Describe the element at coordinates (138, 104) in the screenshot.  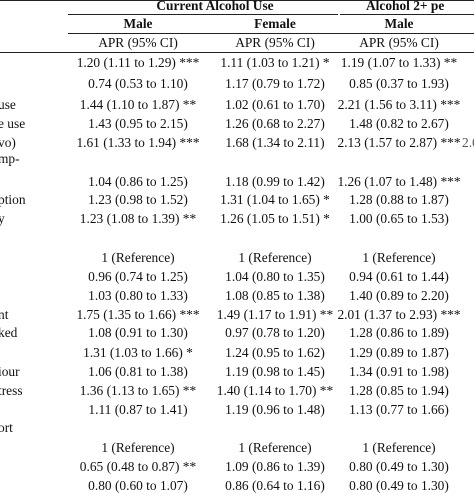
I see `cell-male-current: 1.44 (1.10 to 1.87) **` at that location.